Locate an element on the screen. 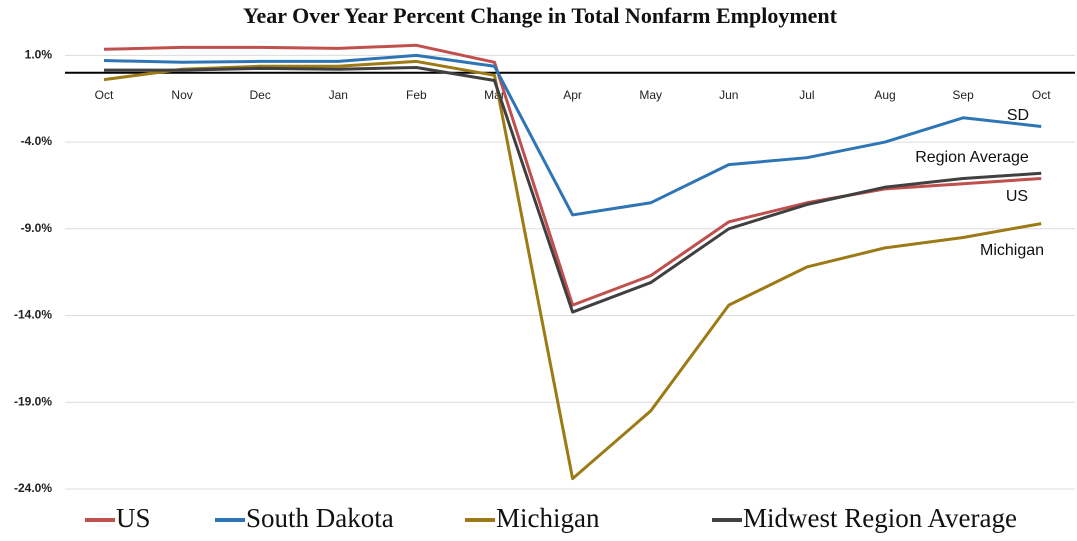 This screenshot has width=1077, height=541. annotation: SD is located at coordinates (1018, 115).